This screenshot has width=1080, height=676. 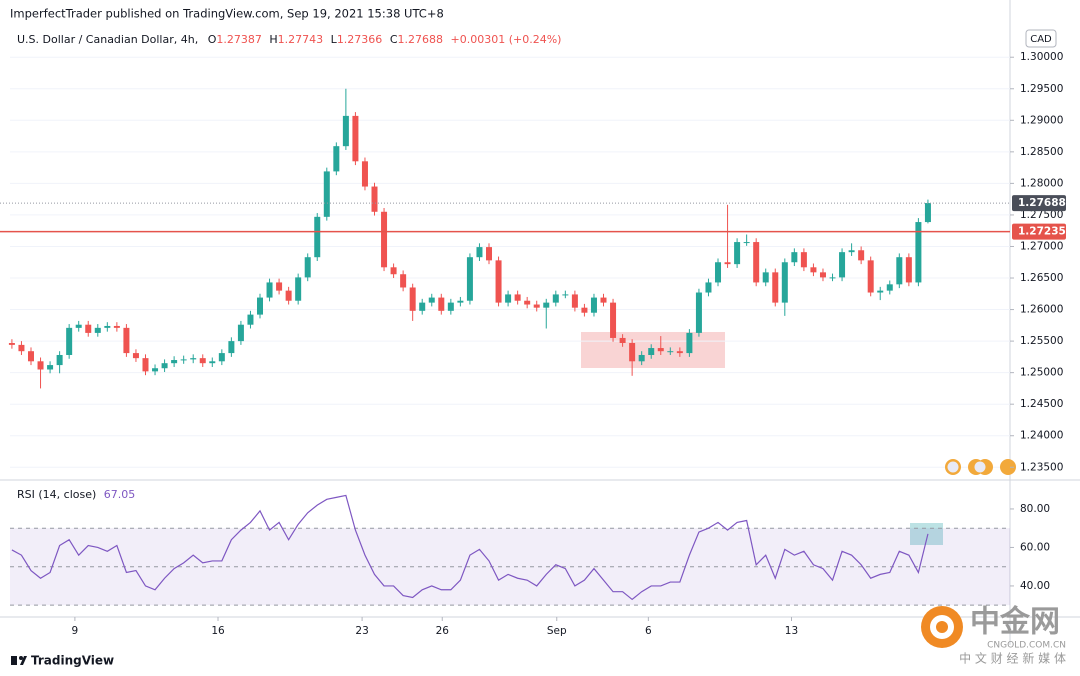 What do you see at coordinates (1026, 646) in the screenshot?
I see `watermark-domain: CNGOLD.COM.CN` at bounding box center [1026, 646].